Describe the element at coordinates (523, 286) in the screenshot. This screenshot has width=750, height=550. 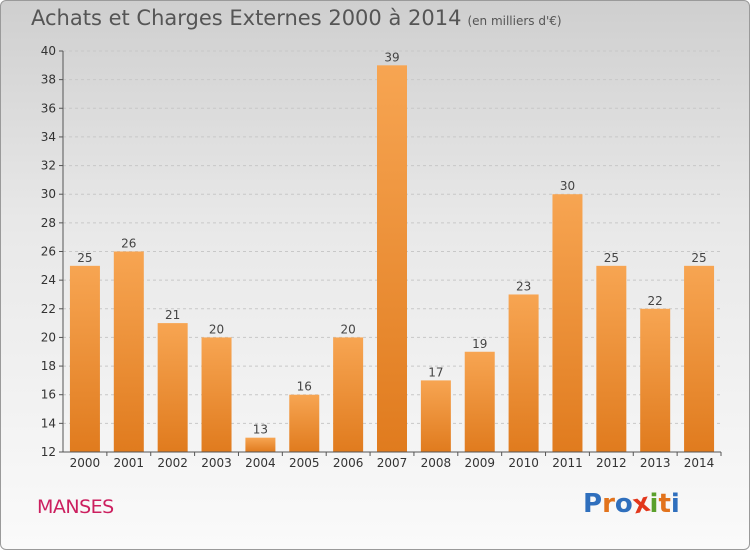
I see `data-label: 23` at that location.